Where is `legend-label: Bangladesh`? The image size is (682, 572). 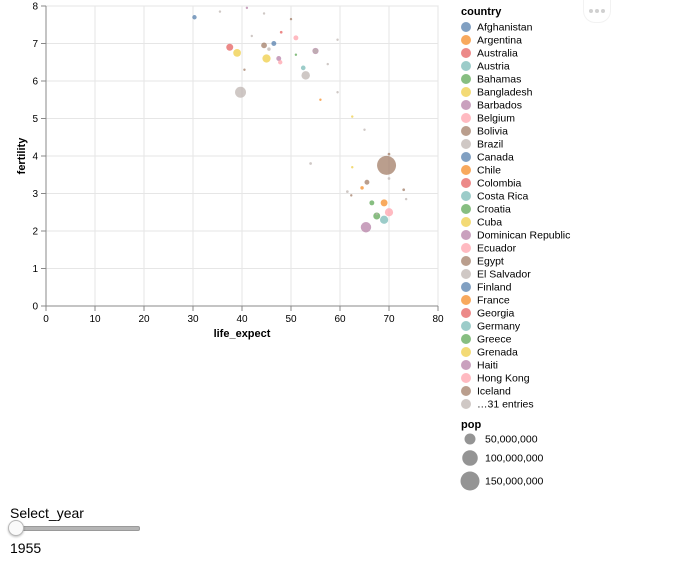
legend-label: Bangladesh is located at coordinates (505, 93).